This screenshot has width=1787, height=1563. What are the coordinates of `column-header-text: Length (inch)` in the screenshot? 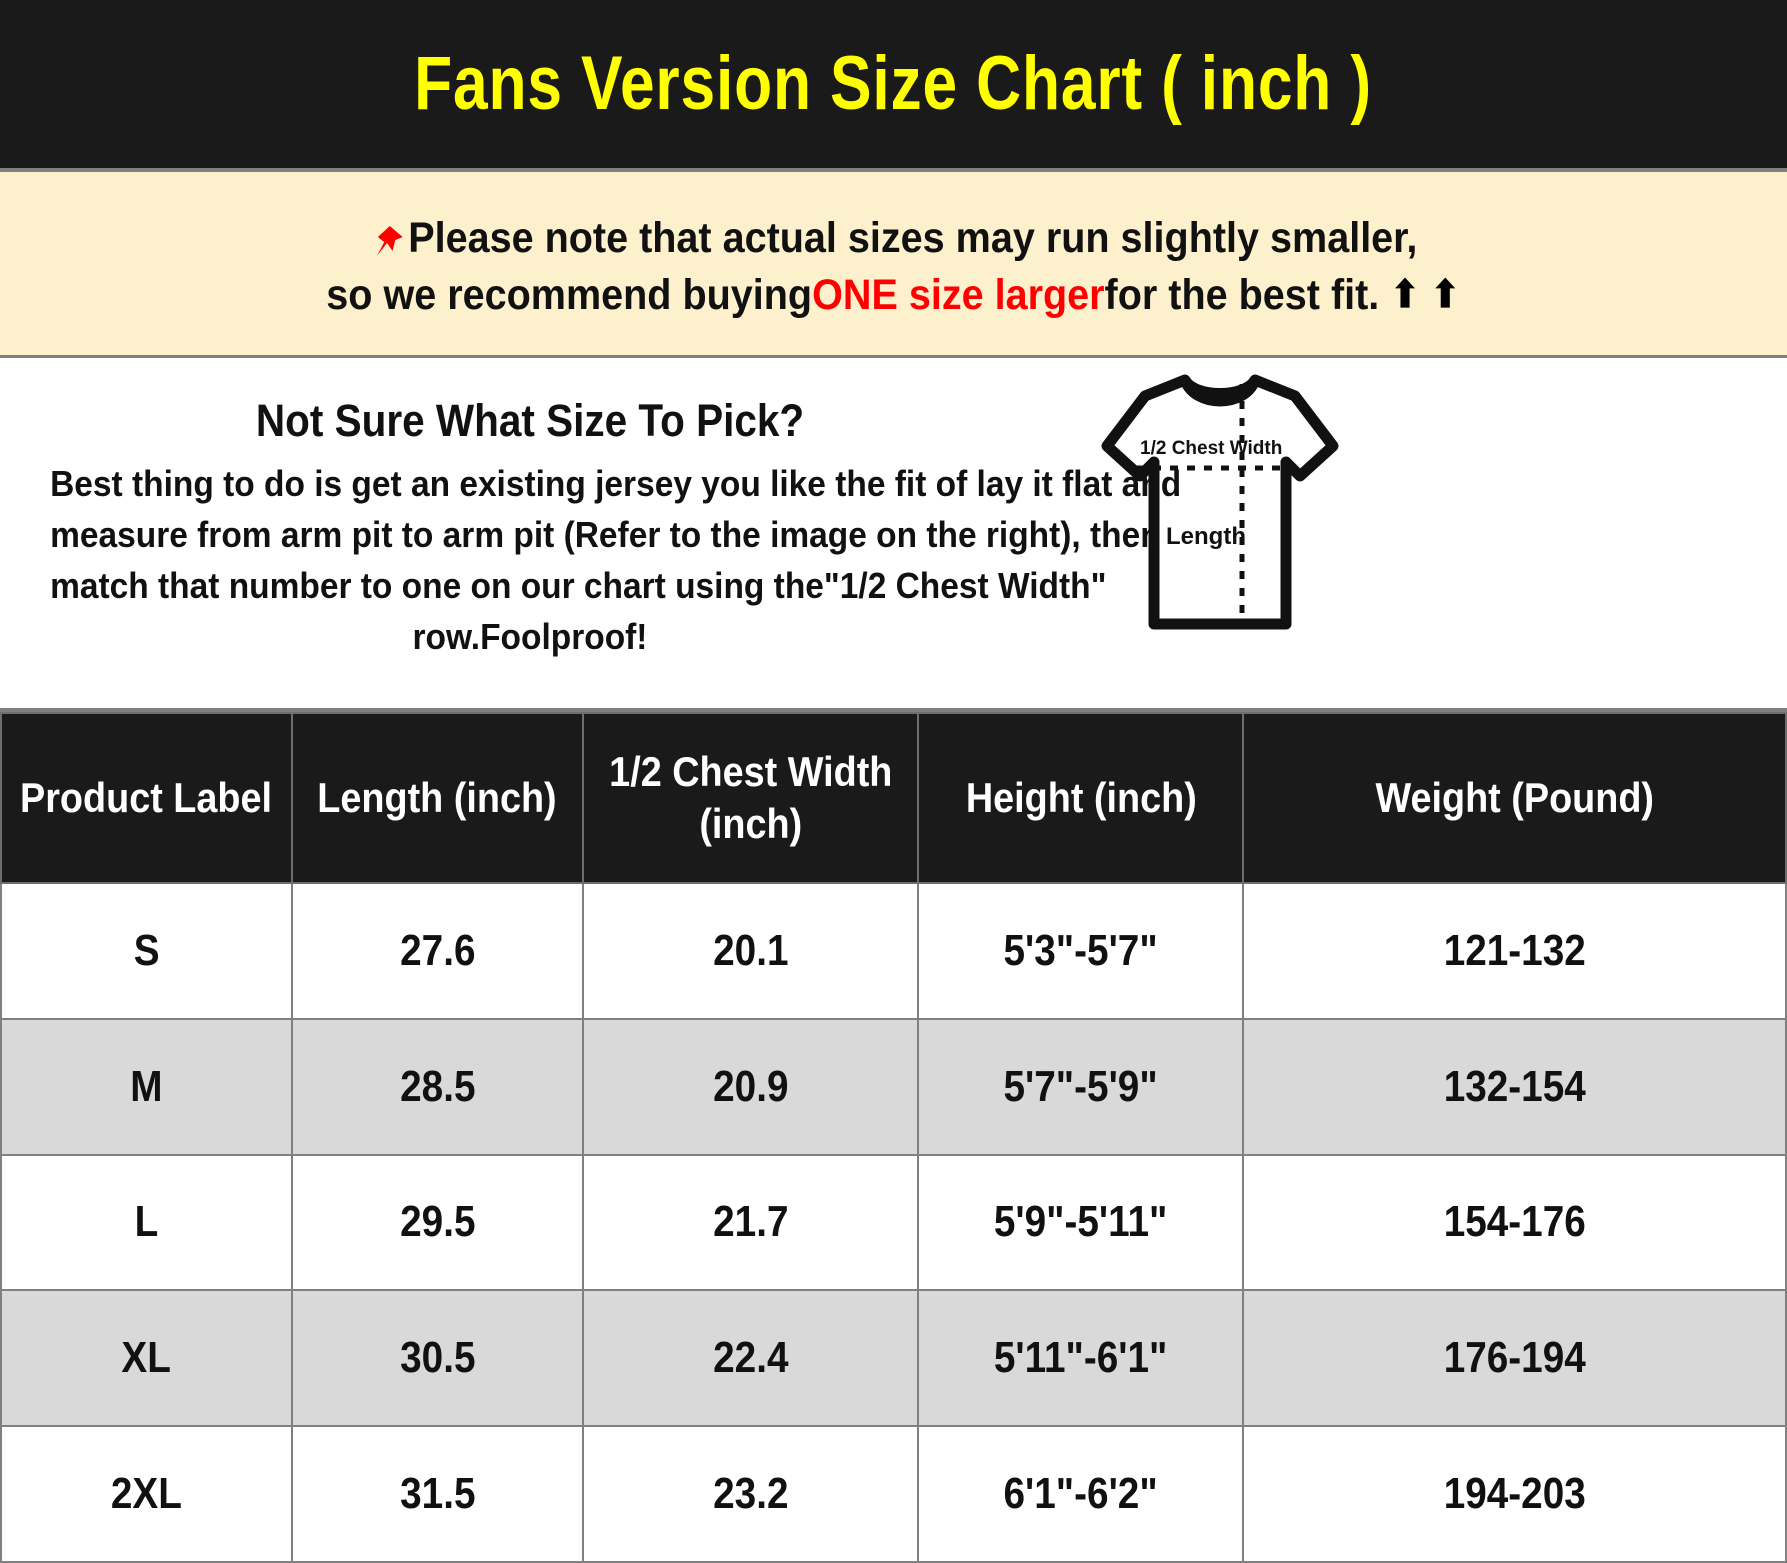 It's located at (437, 797).